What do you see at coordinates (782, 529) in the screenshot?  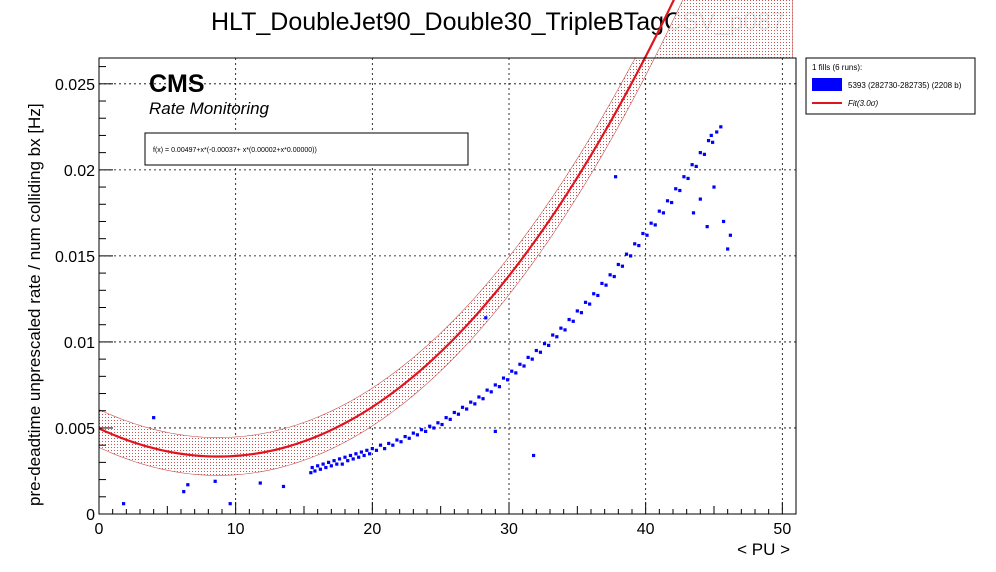 I see `x-tick-label: 50` at bounding box center [782, 529].